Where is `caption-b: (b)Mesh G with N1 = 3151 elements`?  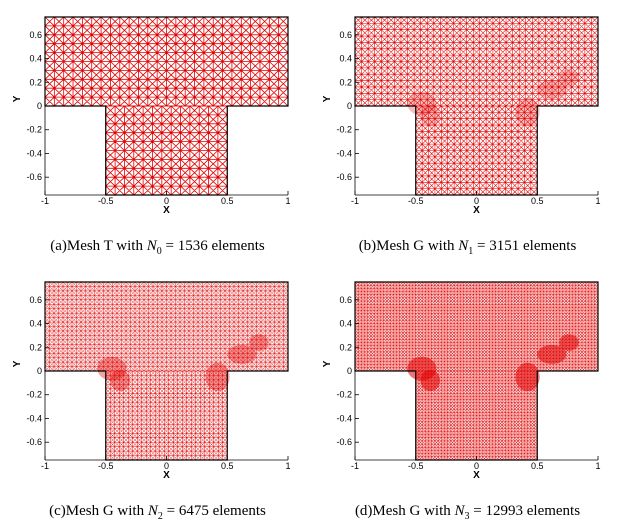
caption-b: (b)Mesh G with N1 = 3151 elements is located at coordinates (467, 247).